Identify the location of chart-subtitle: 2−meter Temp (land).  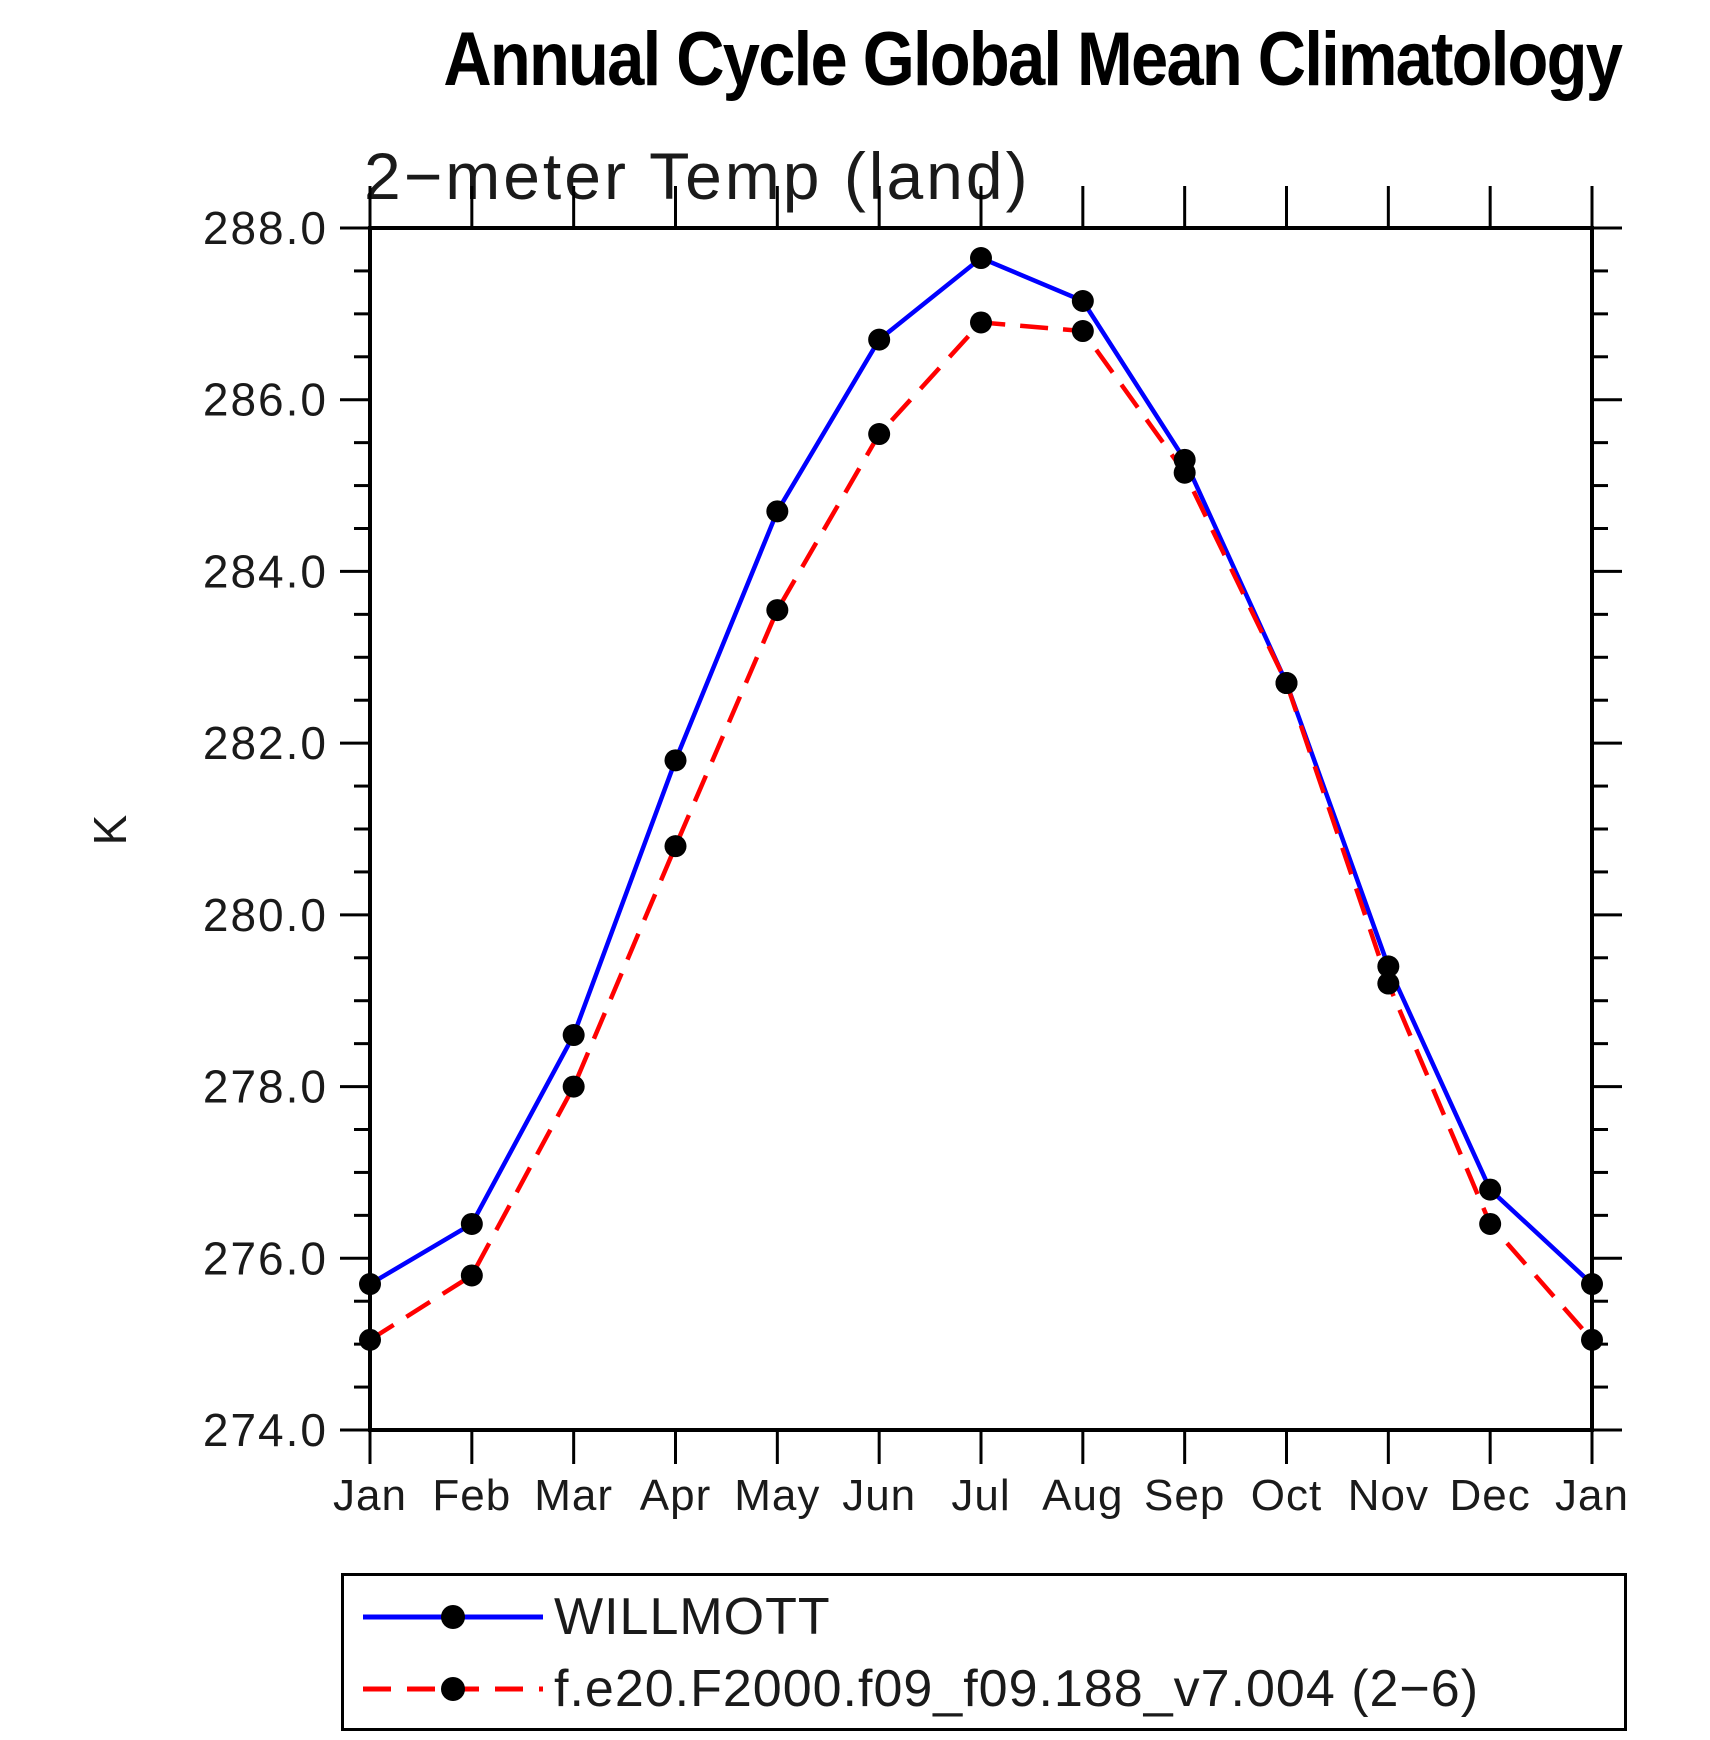
(697, 176).